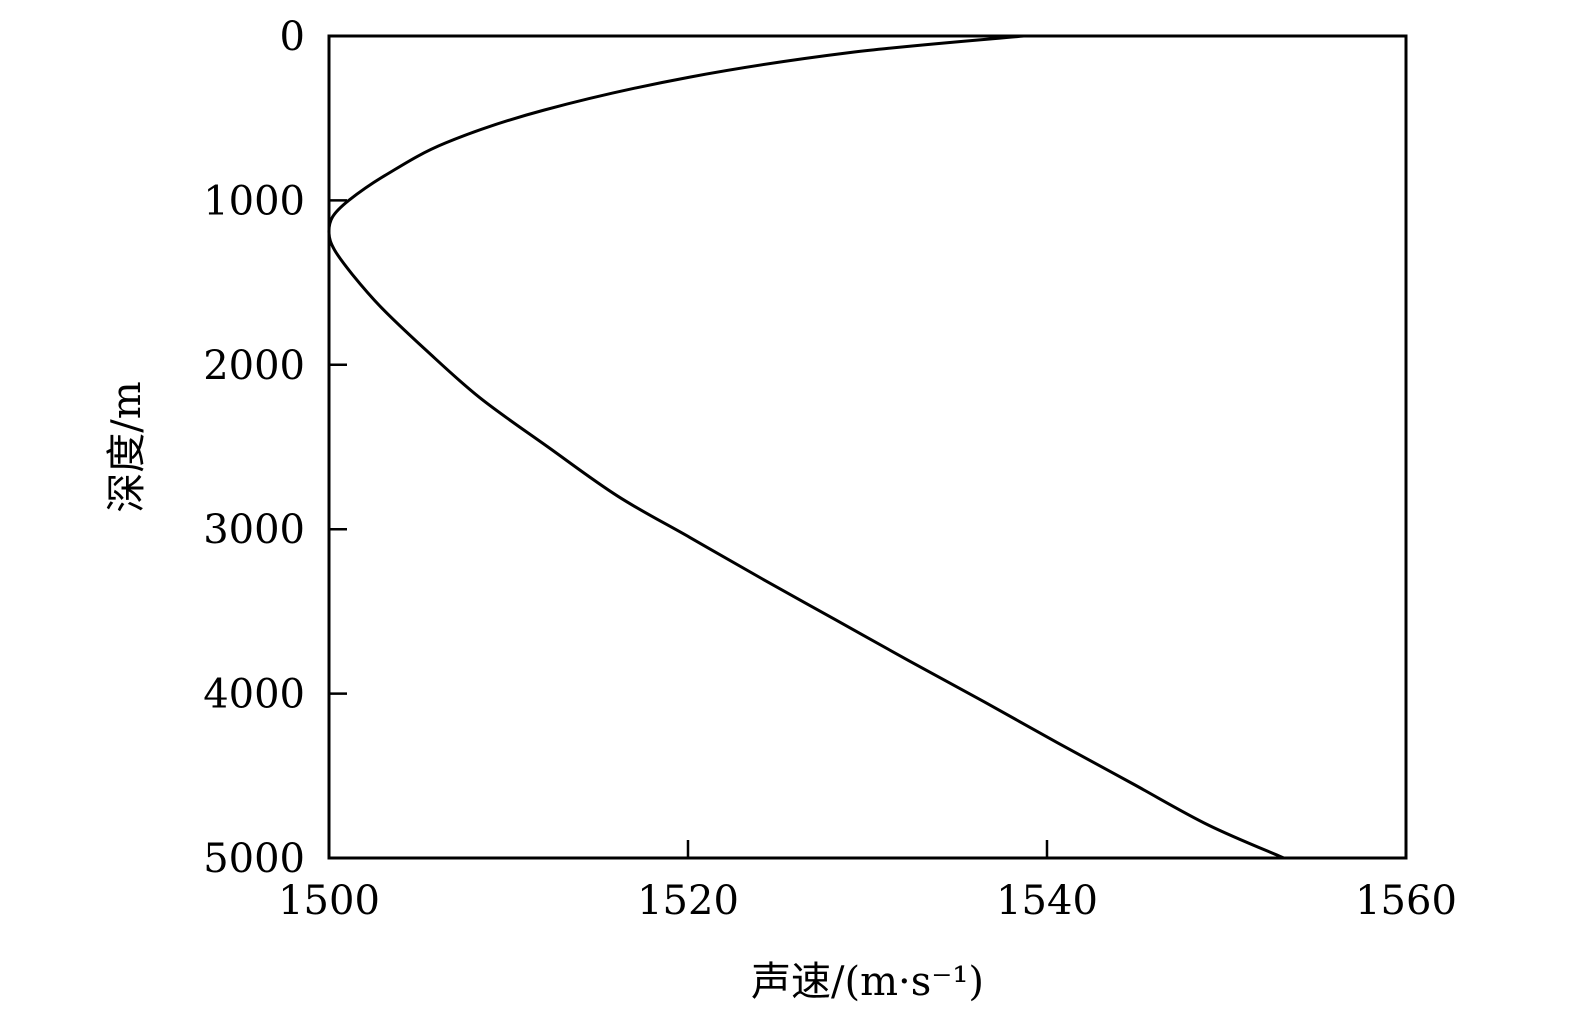 This screenshot has height=1024, width=1575. What do you see at coordinates (254, 859) in the screenshot?
I see `y-tick-label: 5000` at bounding box center [254, 859].